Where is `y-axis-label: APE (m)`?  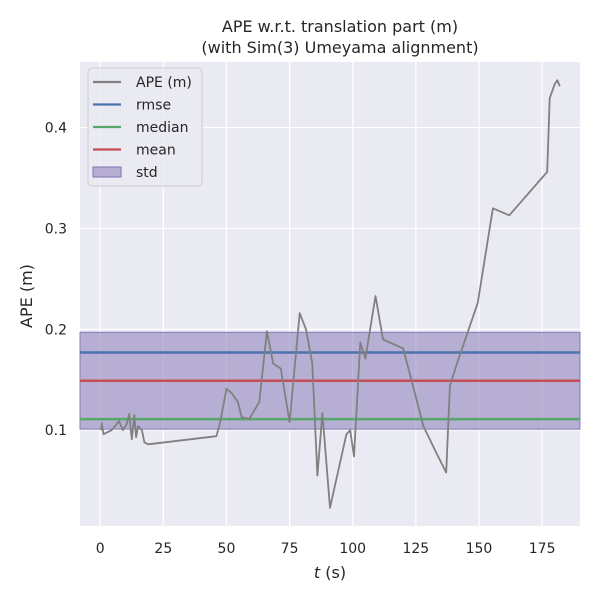
y-axis-label: APE (m) is located at coordinates (26, 296).